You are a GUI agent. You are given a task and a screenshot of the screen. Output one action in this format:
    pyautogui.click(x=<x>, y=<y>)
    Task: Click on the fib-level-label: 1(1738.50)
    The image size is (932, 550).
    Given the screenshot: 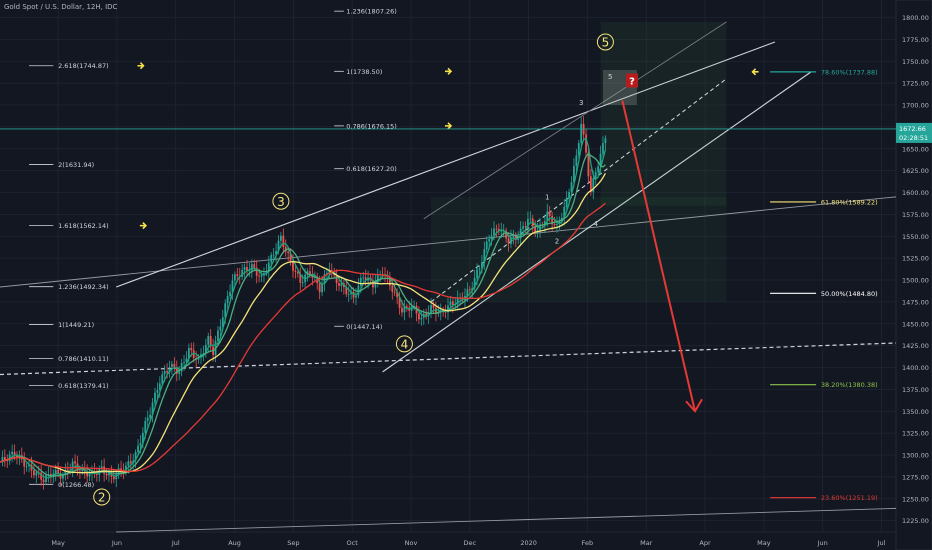 What is the action you would take?
    pyautogui.click(x=364, y=72)
    